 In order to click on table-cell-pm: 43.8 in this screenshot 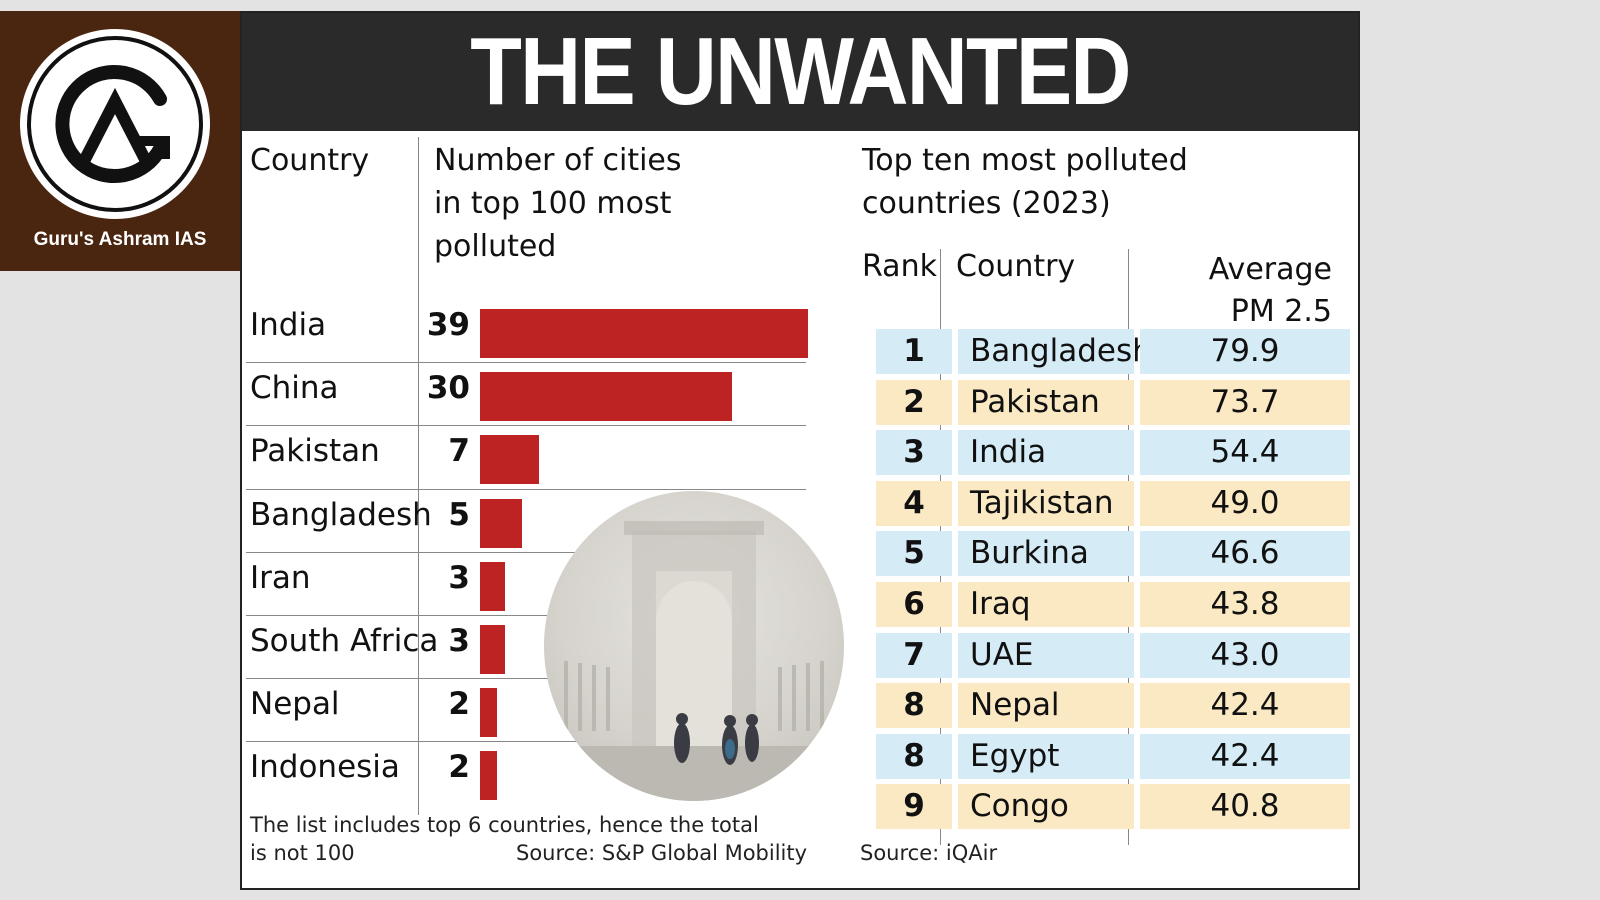, I will do `click(1245, 604)`.